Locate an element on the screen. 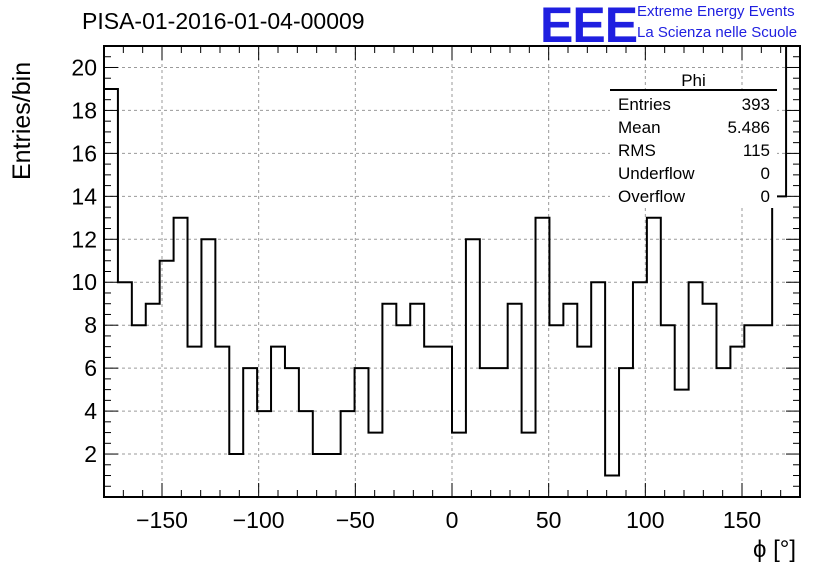 The height and width of the screenshot is (572, 836). y-tick-label: 4 is located at coordinates (90, 411).